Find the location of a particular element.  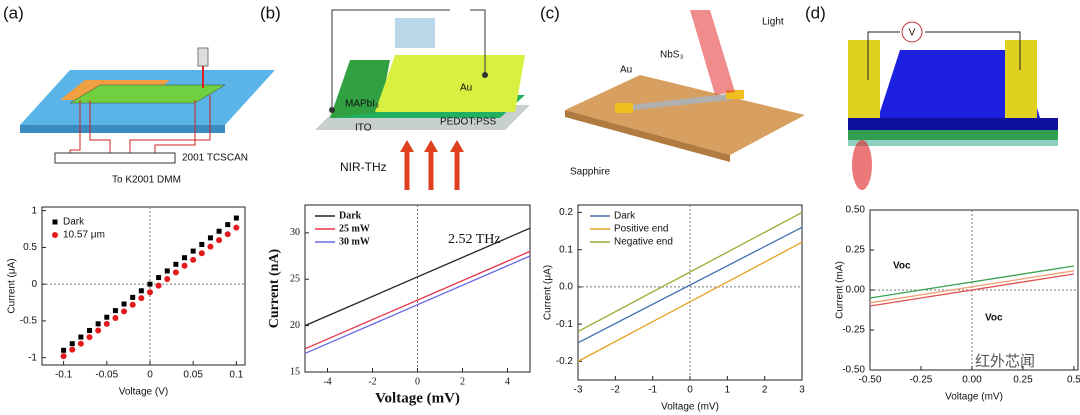

x-tick-label: 0.00 is located at coordinates (972, 380).